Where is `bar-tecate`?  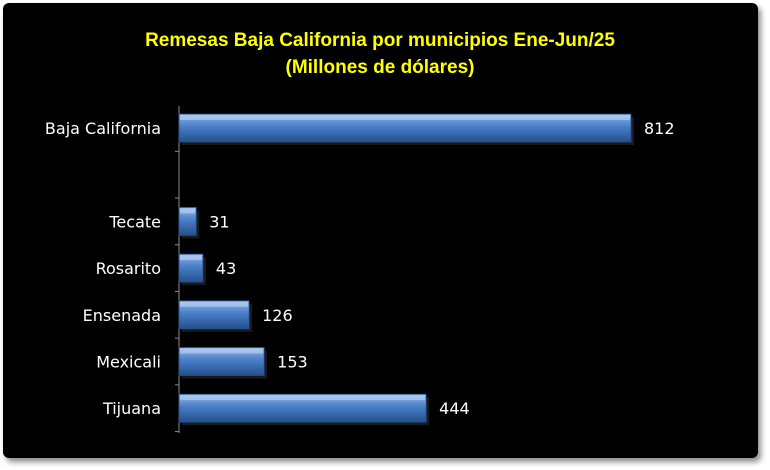
bar-tecate is located at coordinates (189, 222).